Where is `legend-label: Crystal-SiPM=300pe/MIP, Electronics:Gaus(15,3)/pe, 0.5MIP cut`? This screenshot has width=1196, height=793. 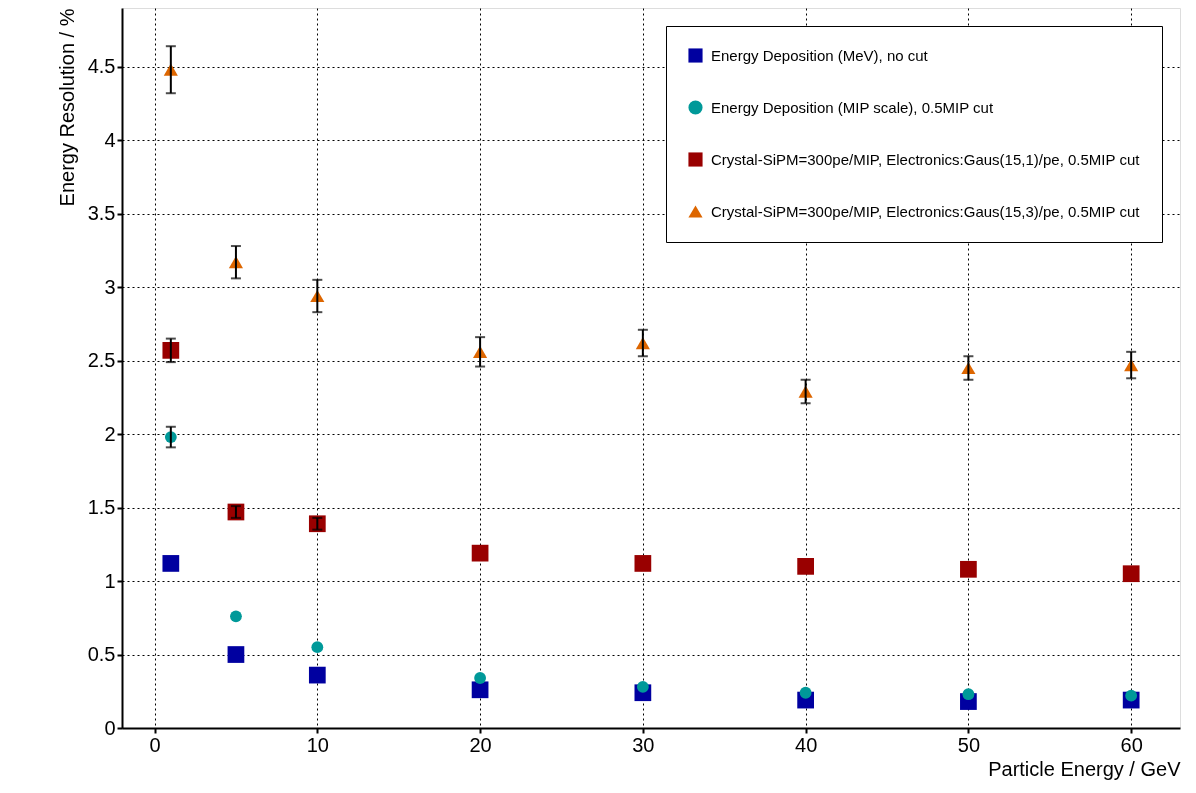 legend-label: Crystal-SiPM=300pe/MIP, Electronics:Gaus(15,3)/pe, 0.5MIP cut is located at coordinates (926, 211).